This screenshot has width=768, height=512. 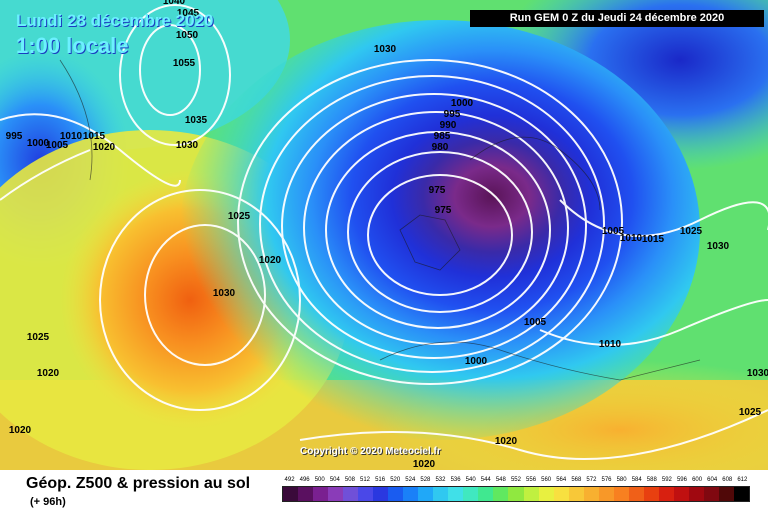 What do you see at coordinates (440, 480) in the screenshot?
I see `scale-label: 532` at bounding box center [440, 480].